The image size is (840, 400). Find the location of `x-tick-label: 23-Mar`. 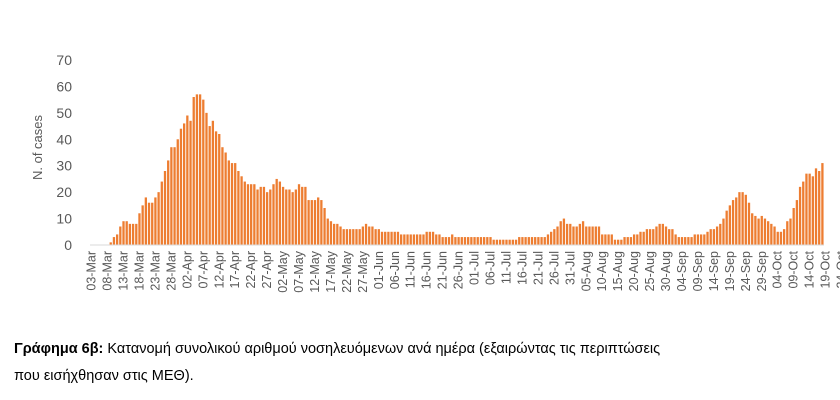

x-tick-label: 23-Mar is located at coordinates (155, 271).